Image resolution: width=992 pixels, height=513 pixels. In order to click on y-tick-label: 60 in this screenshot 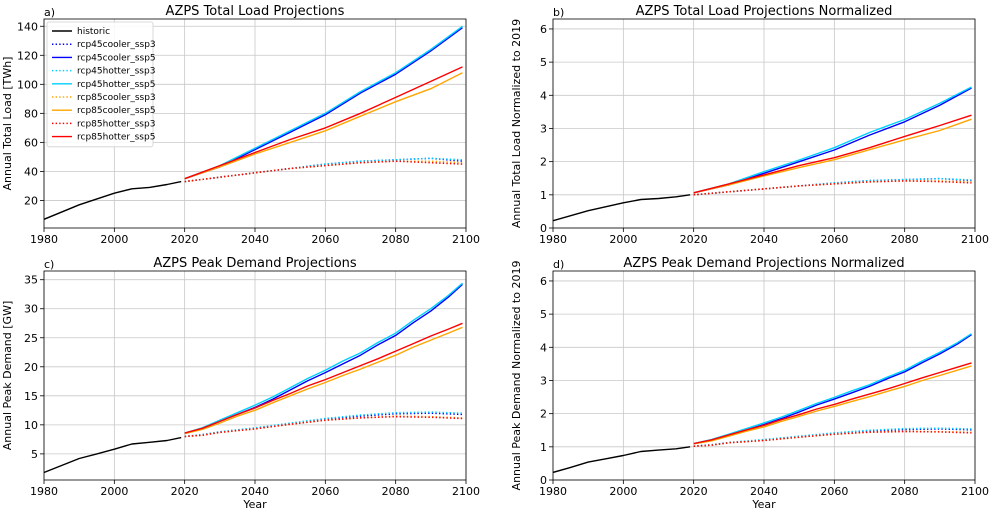, I will do `click(31, 142)`.